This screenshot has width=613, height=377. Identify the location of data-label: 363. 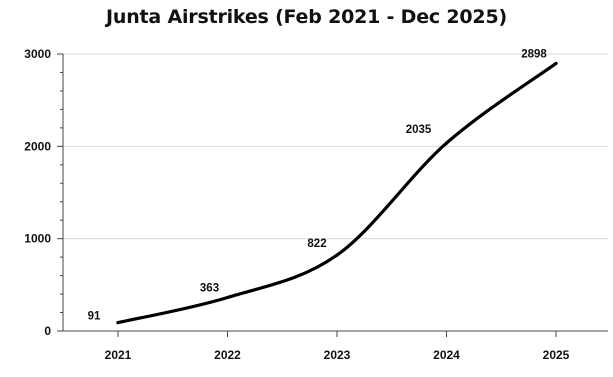
(209, 288).